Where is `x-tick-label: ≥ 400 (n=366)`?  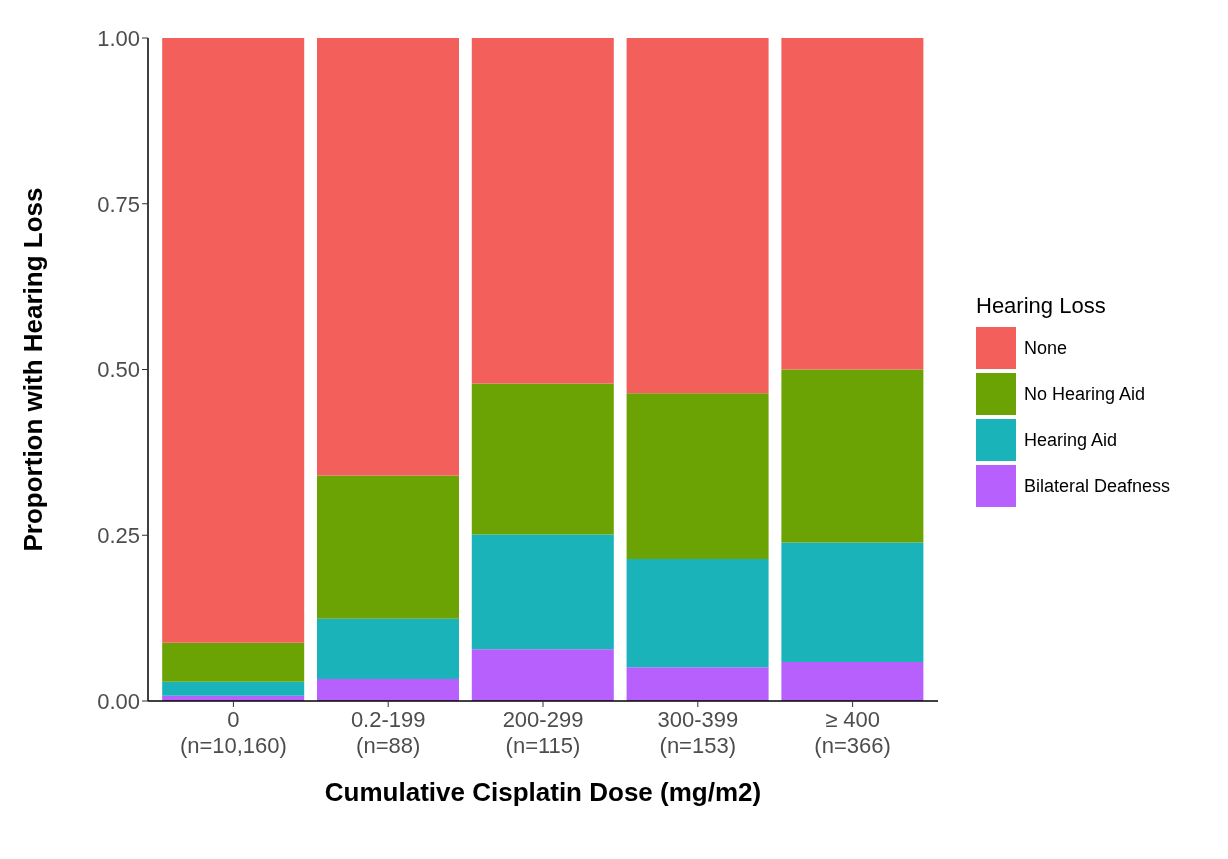
x-tick-label: ≥ 400 (n=366) is located at coordinates (852, 732).